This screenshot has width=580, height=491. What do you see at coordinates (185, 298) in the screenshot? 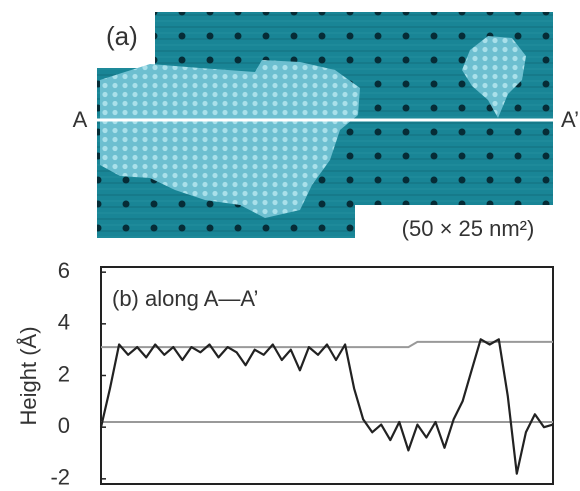
I see `chart-title: (b) along A—A’` at bounding box center [185, 298].